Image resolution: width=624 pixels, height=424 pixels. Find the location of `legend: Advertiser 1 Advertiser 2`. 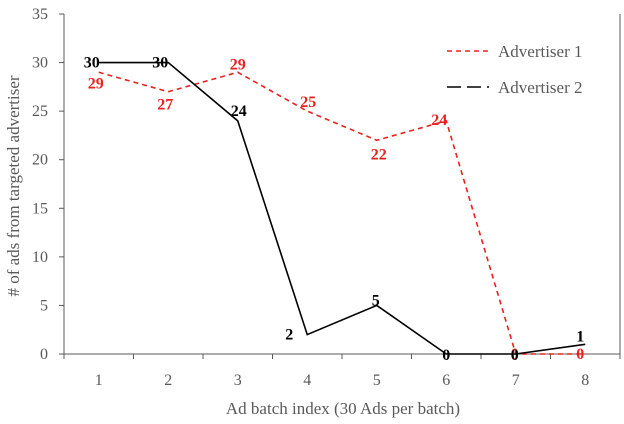

legend: Advertiser 1 Advertiser 2 is located at coordinates (515, 69).